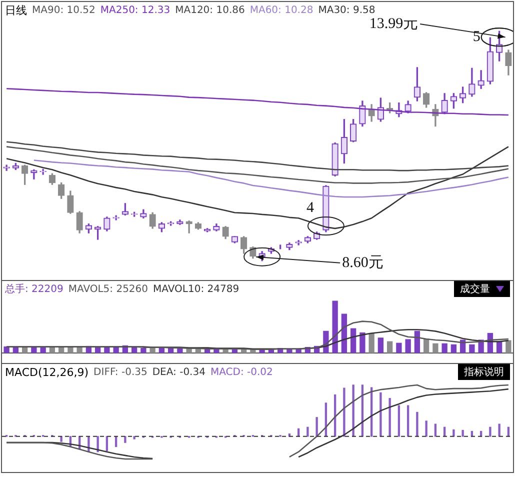  Describe the element at coordinates (121, 372) in the screenshot. I see `text: DIFF: -0.35` at that location.